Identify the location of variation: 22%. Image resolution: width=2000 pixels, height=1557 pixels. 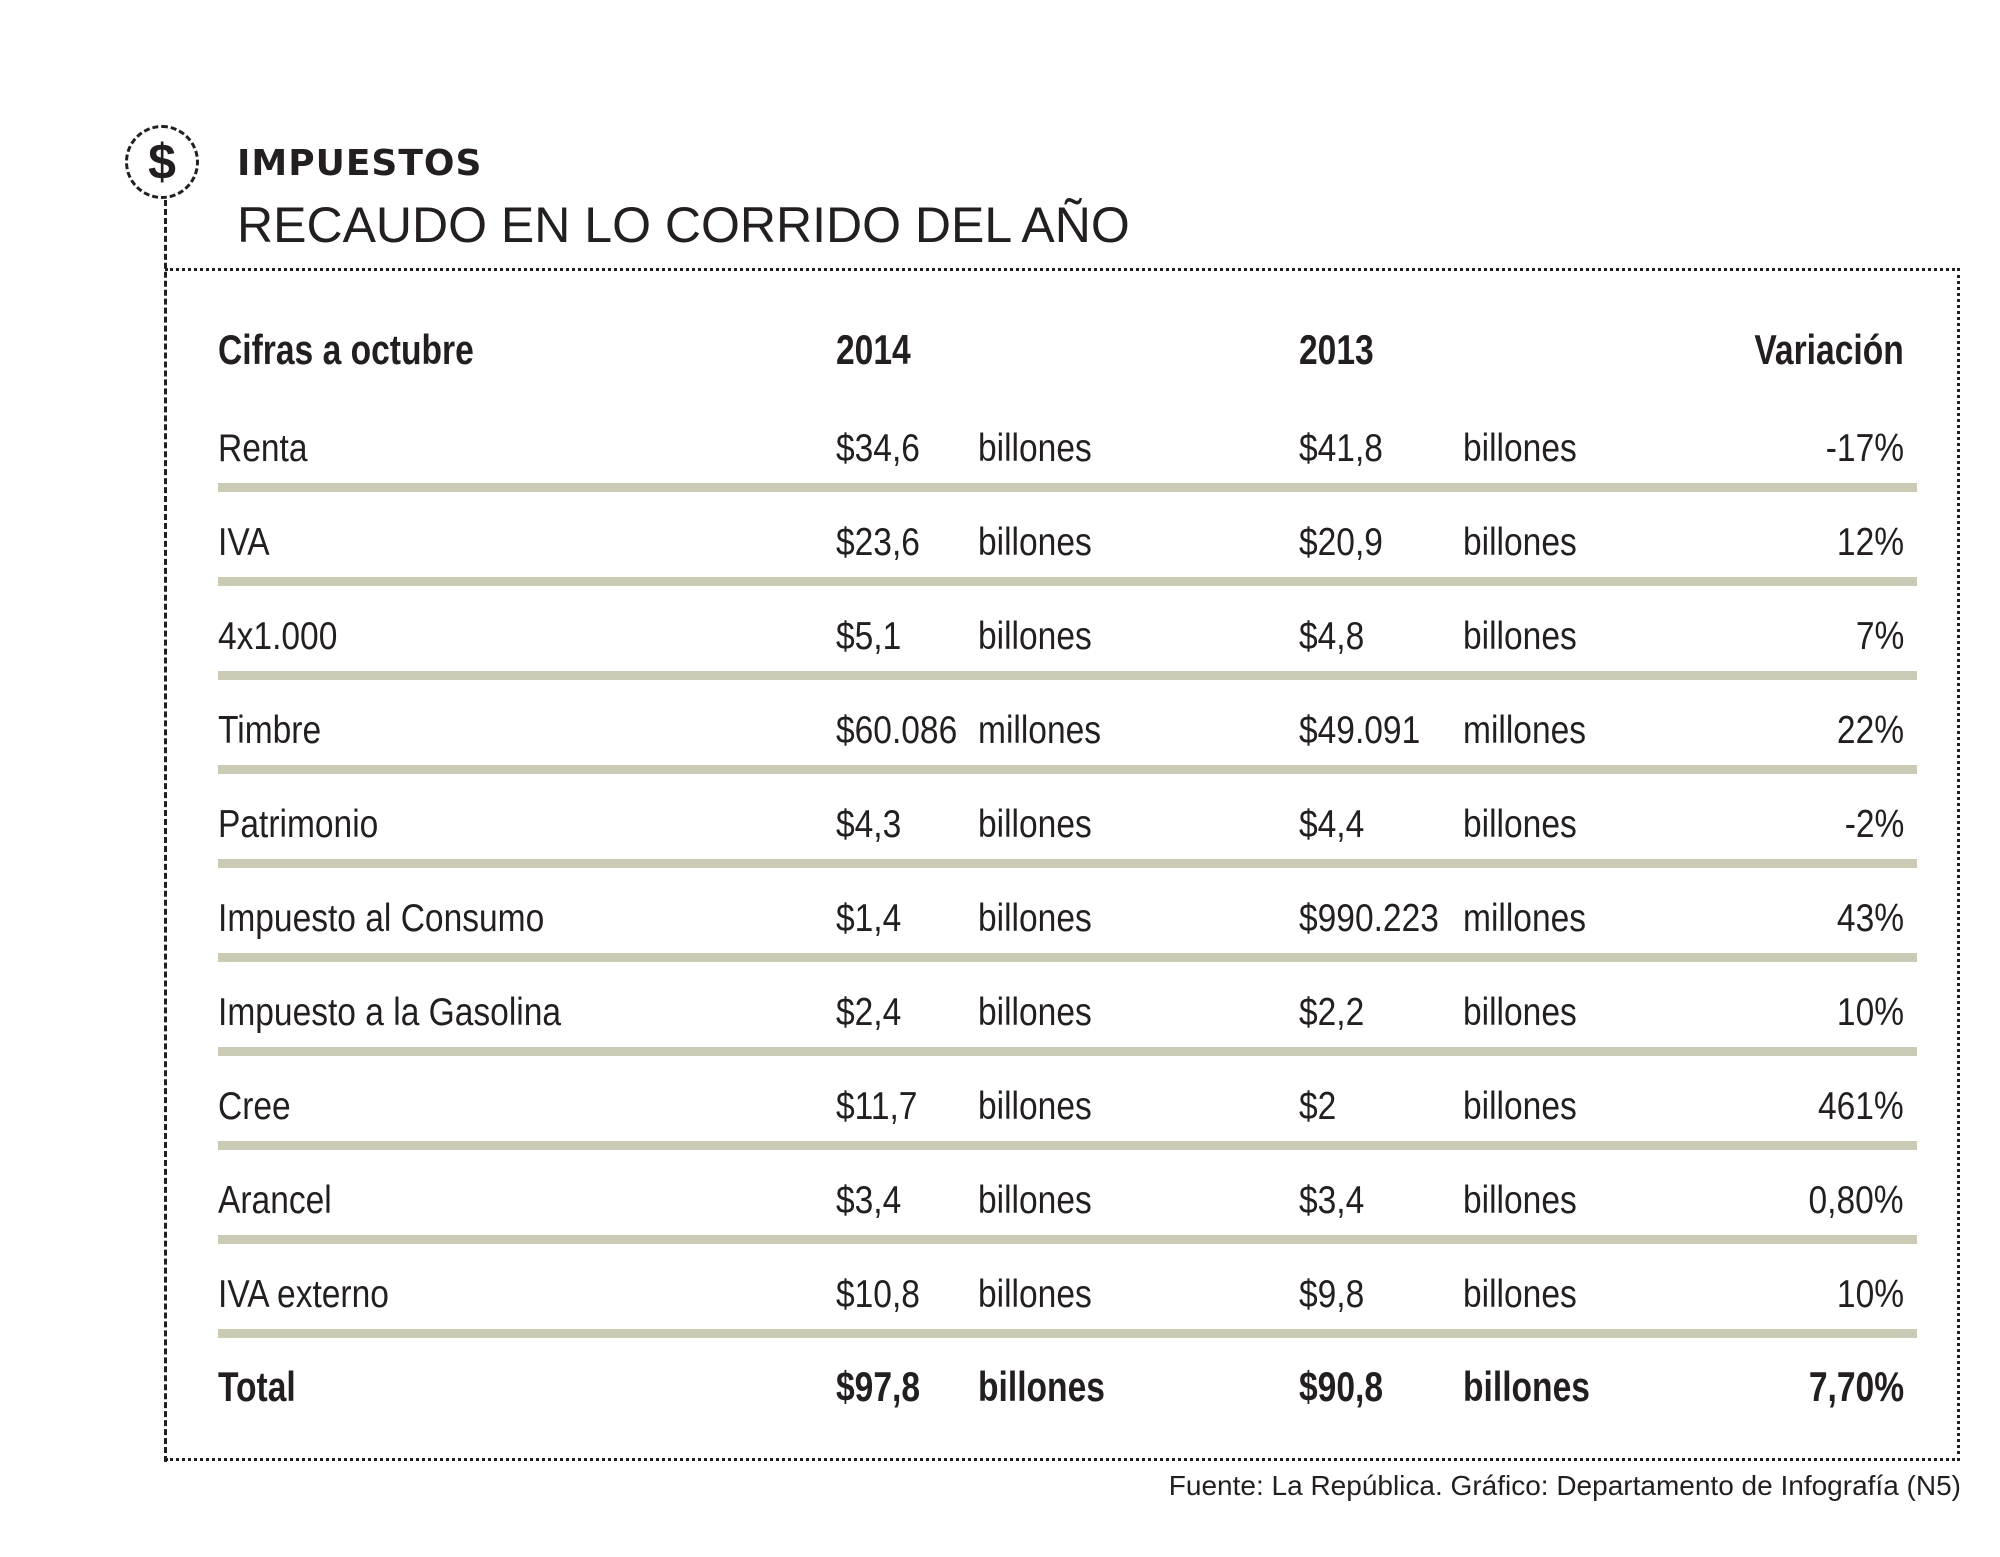
(1870, 730).